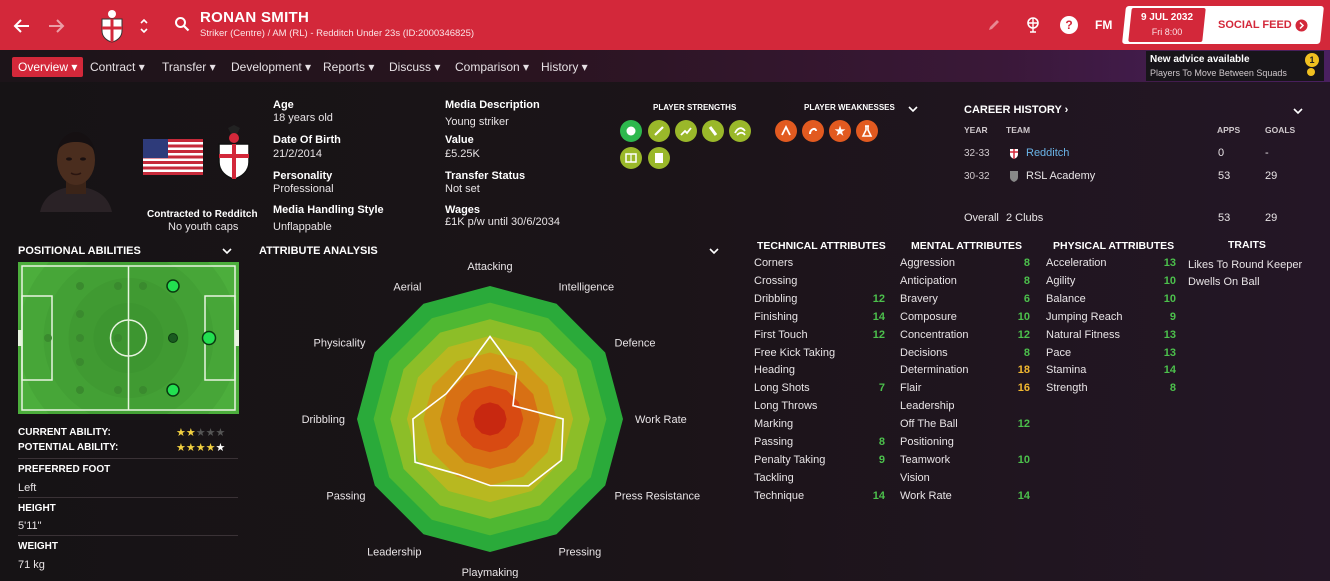 The image size is (1330, 581). Describe the element at coordinates (840, 131) in the screenshot. I see `star-weakness-icon: ★` at that location.